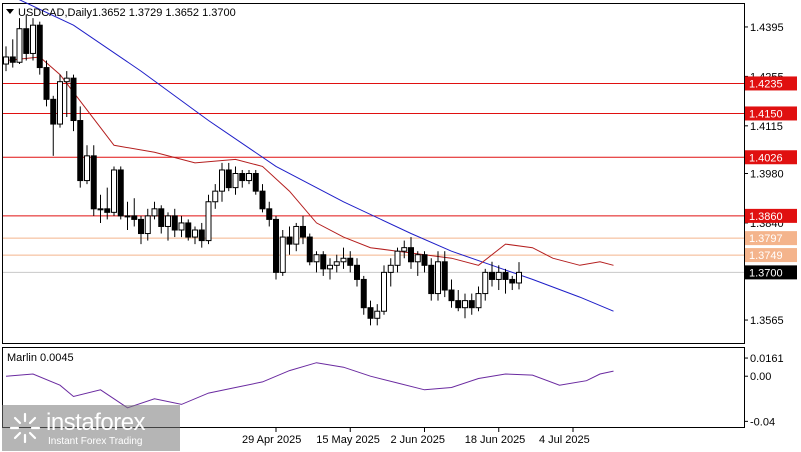  I want to click on level-tag-label: 1.3797, so click(766, 239).